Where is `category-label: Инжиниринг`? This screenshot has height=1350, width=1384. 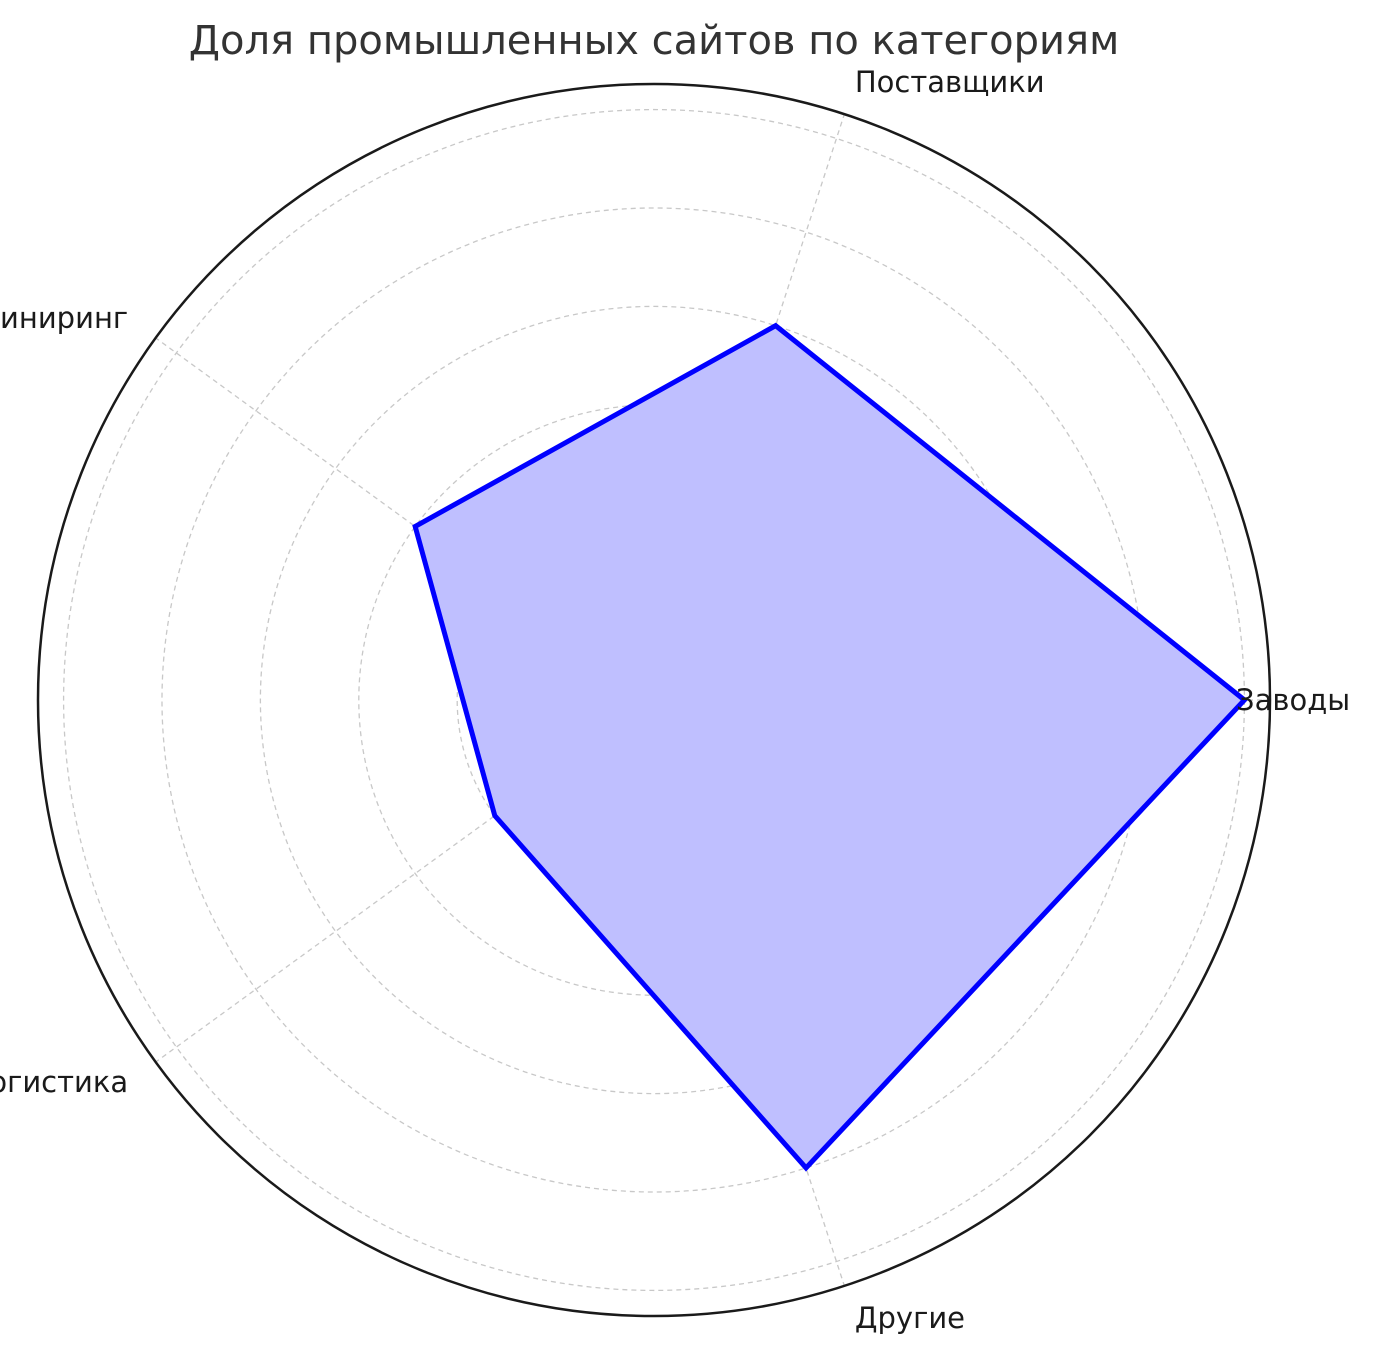
category-label: Инжиниринг is located at coordinates (64, 318).